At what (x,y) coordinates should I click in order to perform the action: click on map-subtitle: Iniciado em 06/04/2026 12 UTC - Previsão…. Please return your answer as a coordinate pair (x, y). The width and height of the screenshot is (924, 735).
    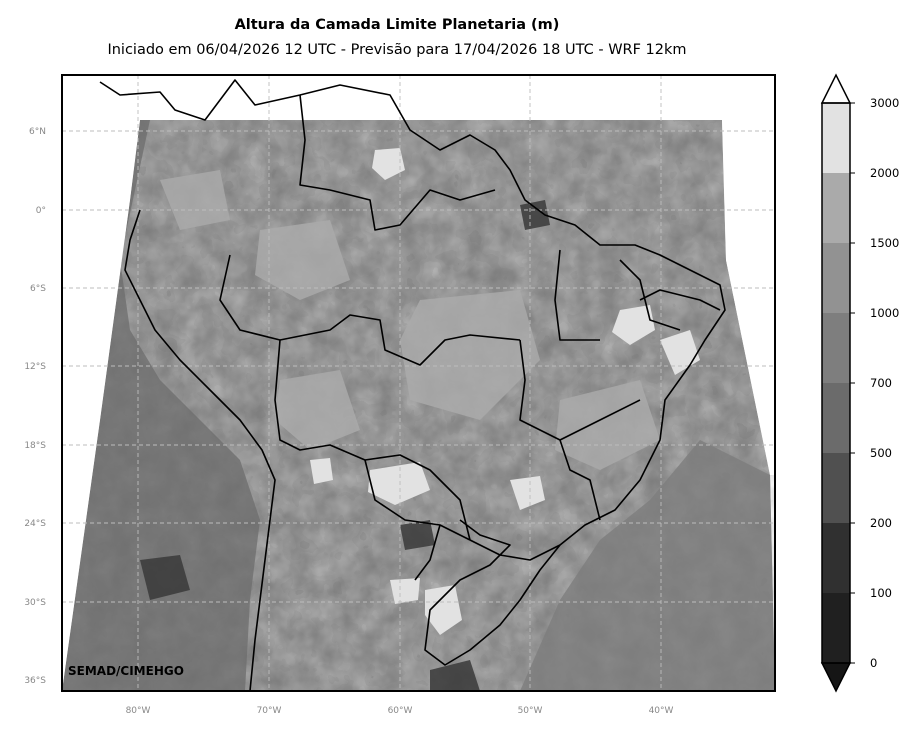
    Looking at the image, I should click on (397, 50).